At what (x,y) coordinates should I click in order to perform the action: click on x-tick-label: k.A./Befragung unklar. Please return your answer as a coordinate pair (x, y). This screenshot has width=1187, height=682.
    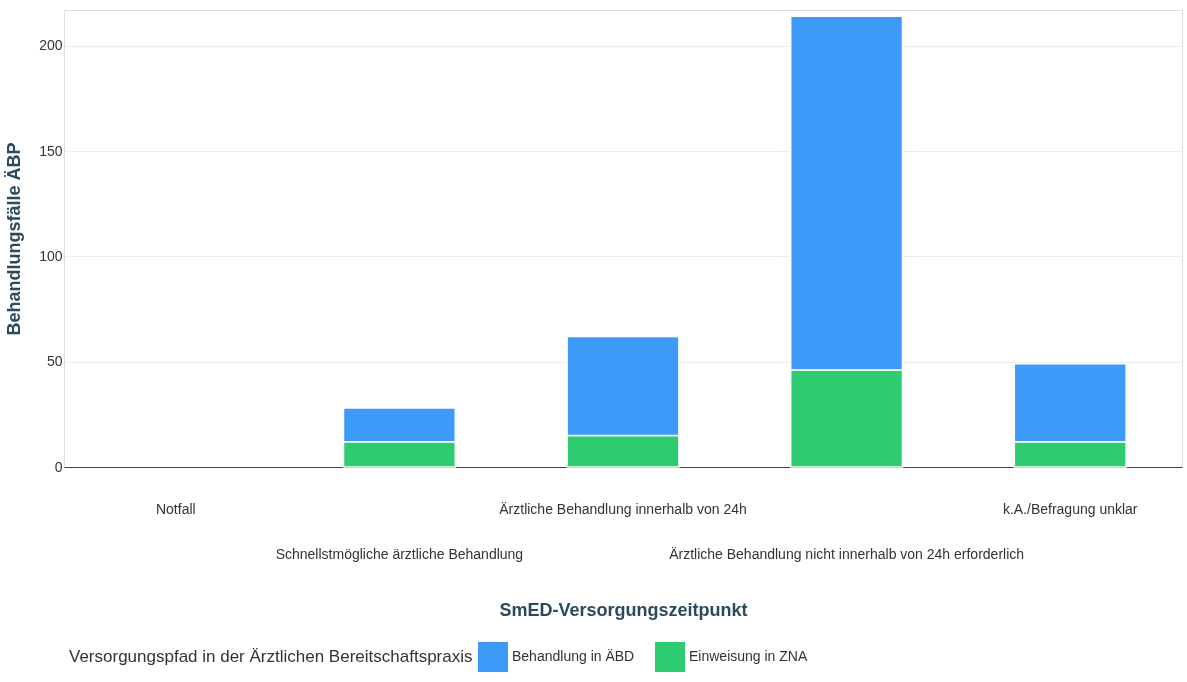
    Looking at the image, I should click on (1070, 508).